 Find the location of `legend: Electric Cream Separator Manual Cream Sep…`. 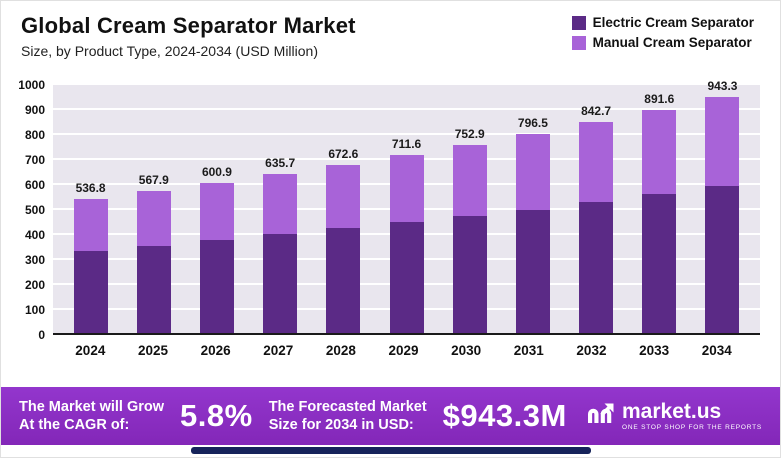

legend: Electric Cream Separator Manual Cream Sep… is located at coordinates (665, 31).